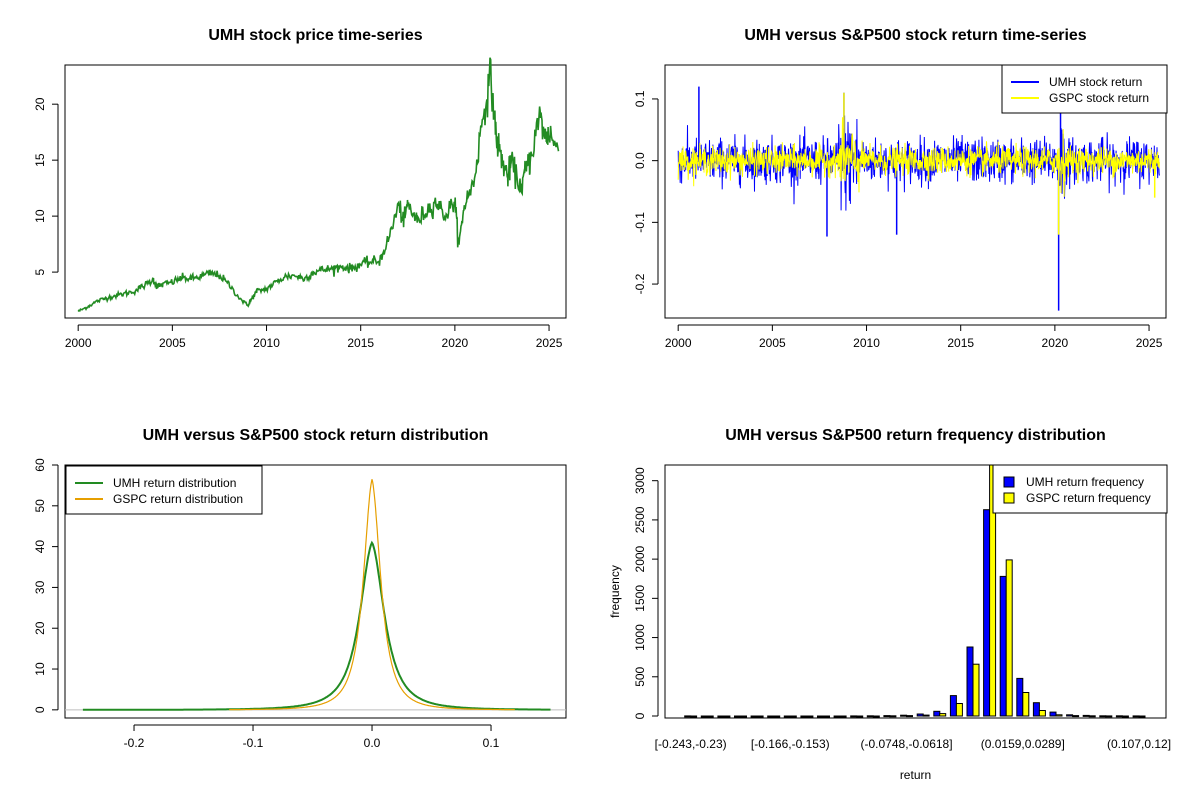 The image size is (1200, 800). I want to click on y-tick-label: 3000, so click(640, 480).